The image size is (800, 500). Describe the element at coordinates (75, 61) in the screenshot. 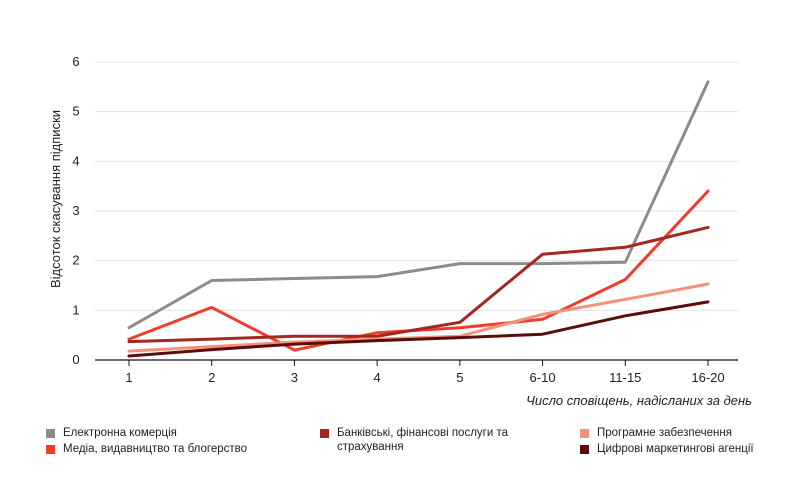

I see `y-tick-label: 6` at that location.